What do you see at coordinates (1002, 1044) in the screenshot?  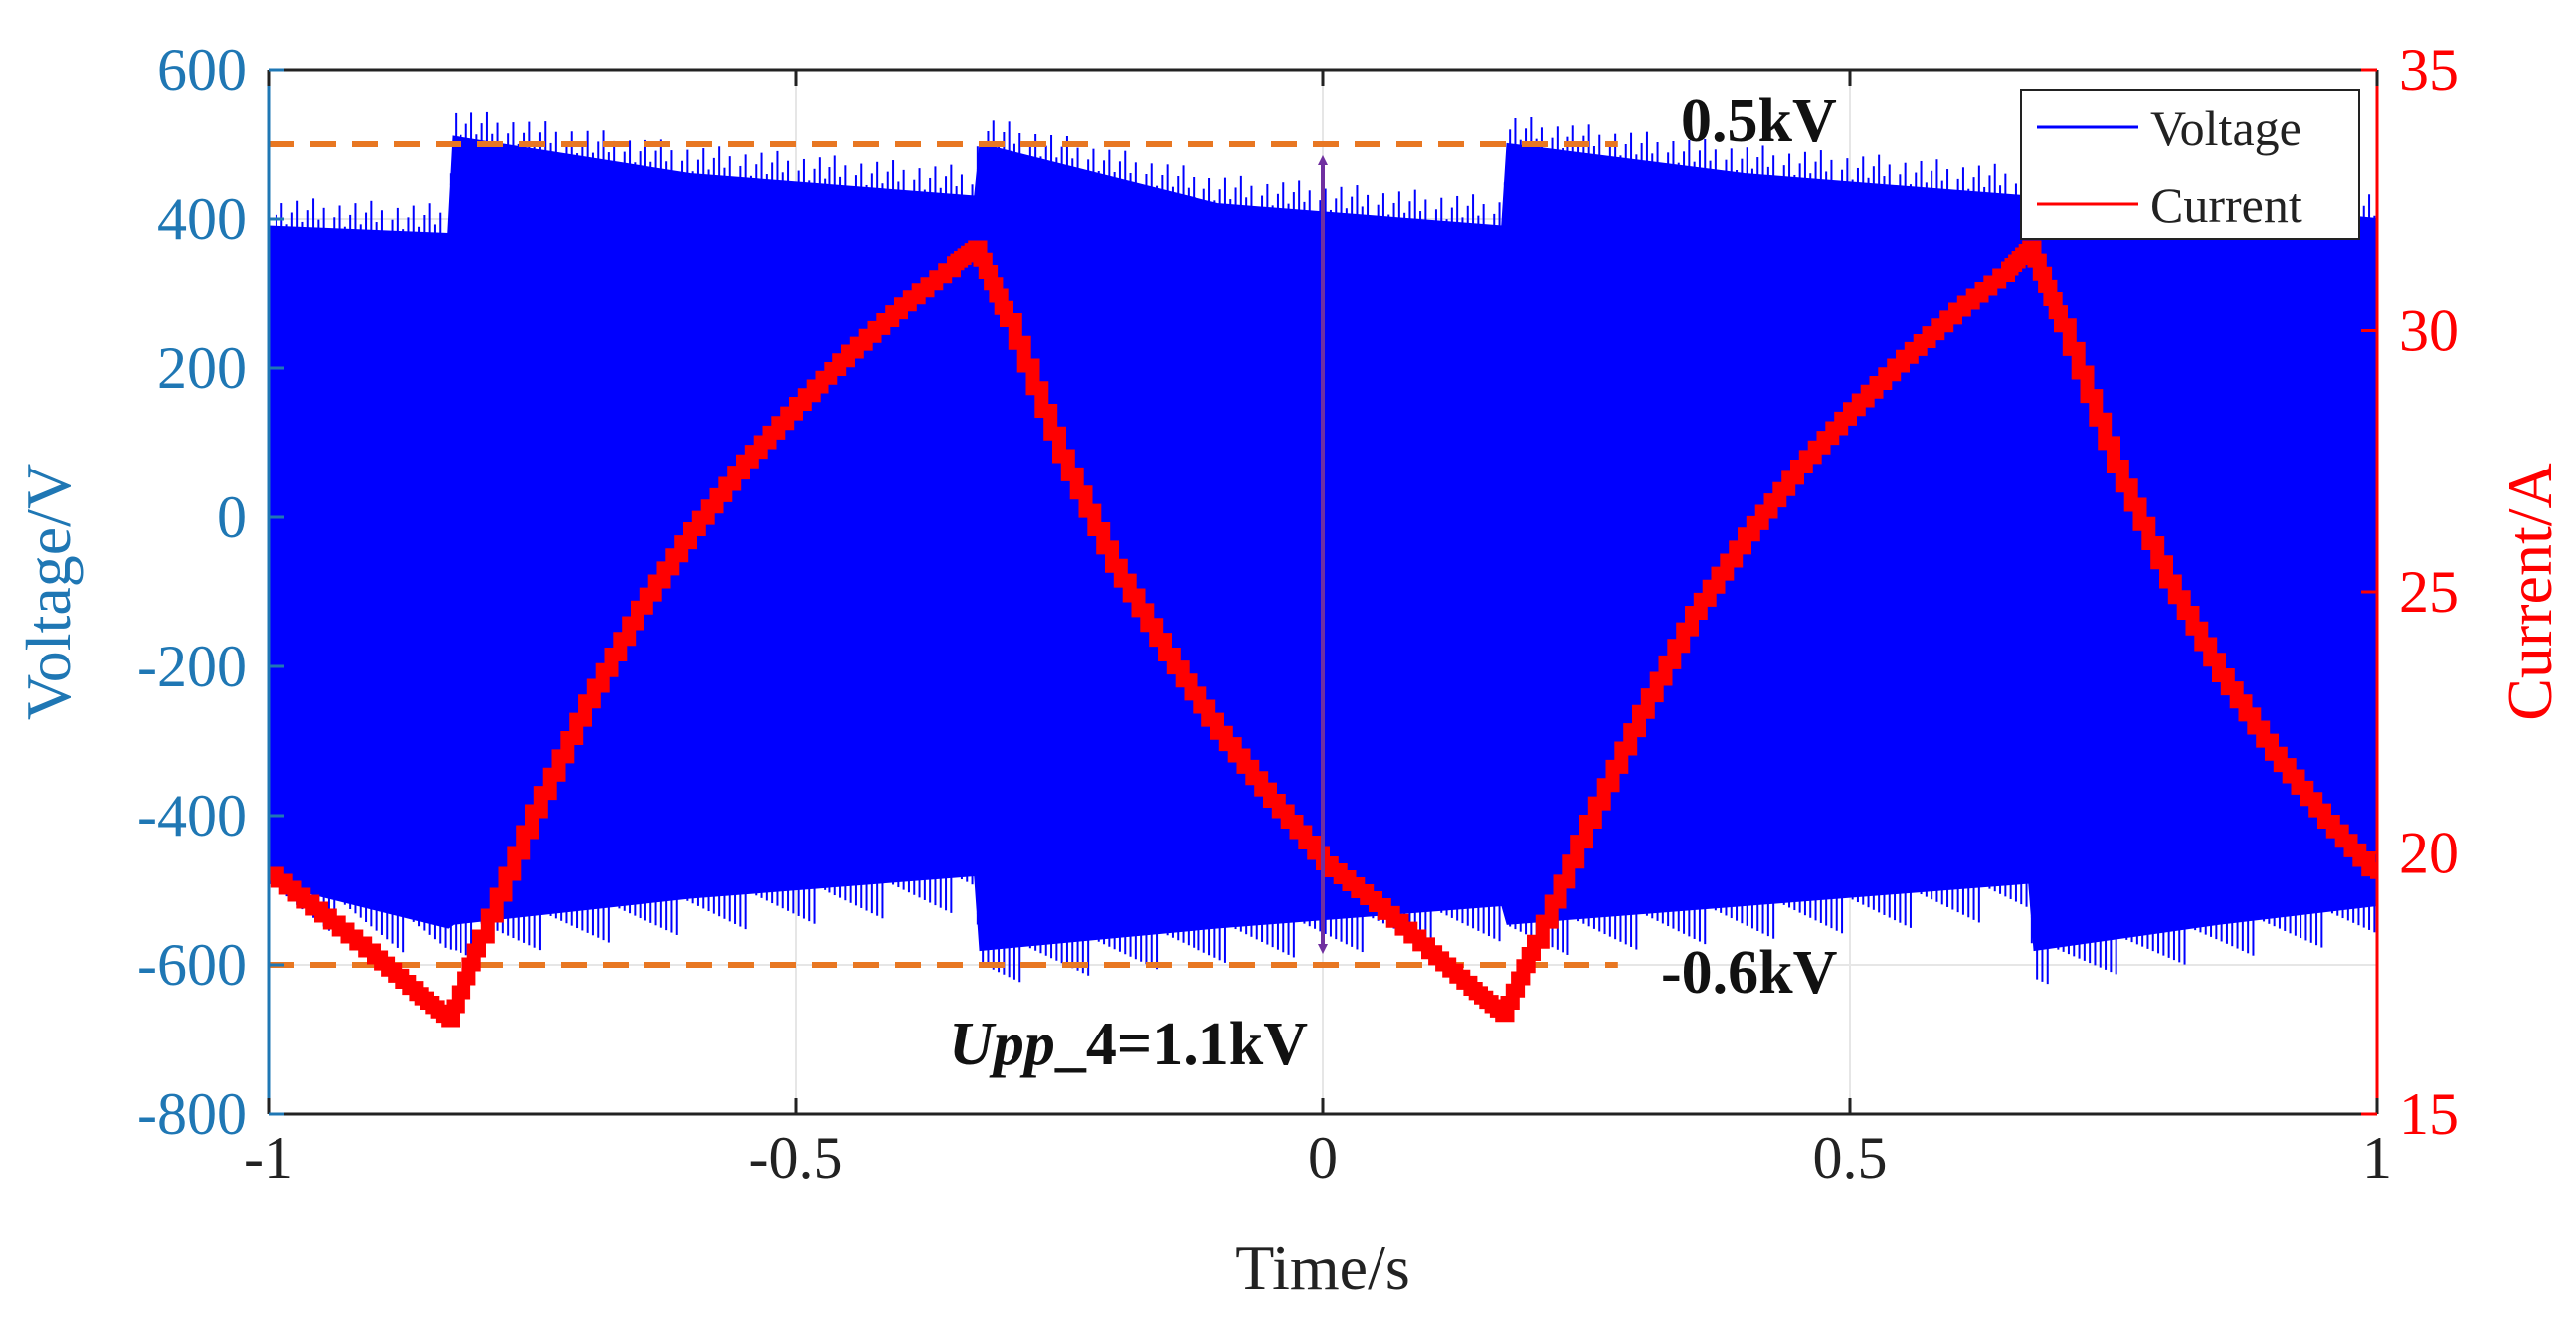 I see `amplitude-annotation-italic: Upp` at bounding box center [1002, 1044].